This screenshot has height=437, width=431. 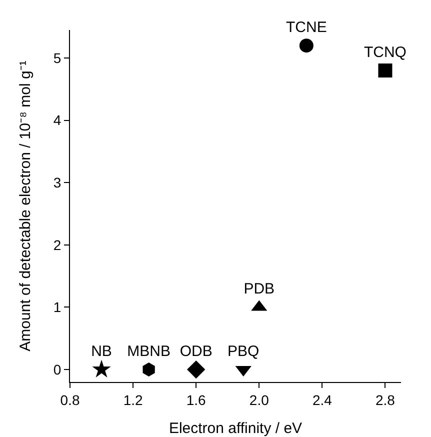 What do you see at coordinates (235, 428) in the screenshot?
I see `x-axis-title: Electron affinity / eV` at bounding box center [235, 428].